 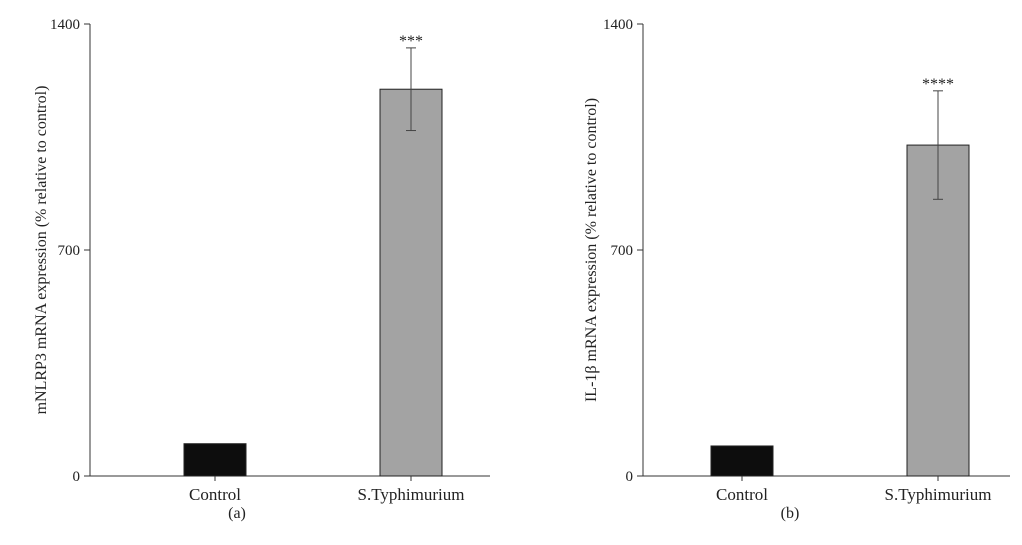 I want to click on significance-marker: ***, so click(x=411, y=41).